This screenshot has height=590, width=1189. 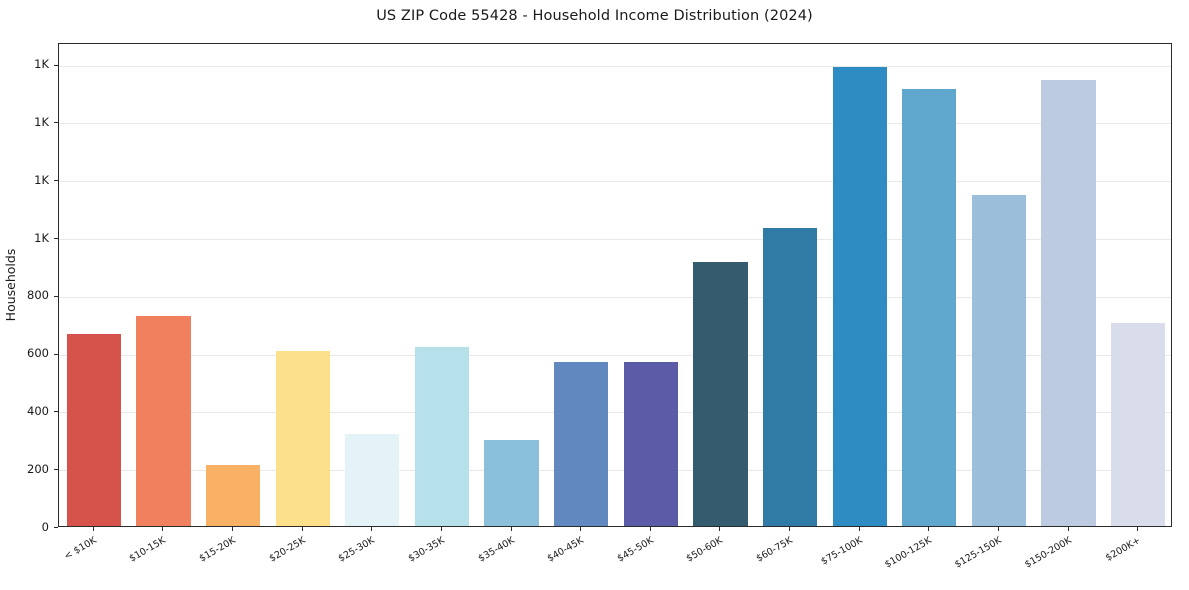 I want to click on y-tick-label: 600, so click(x=38, y=353).